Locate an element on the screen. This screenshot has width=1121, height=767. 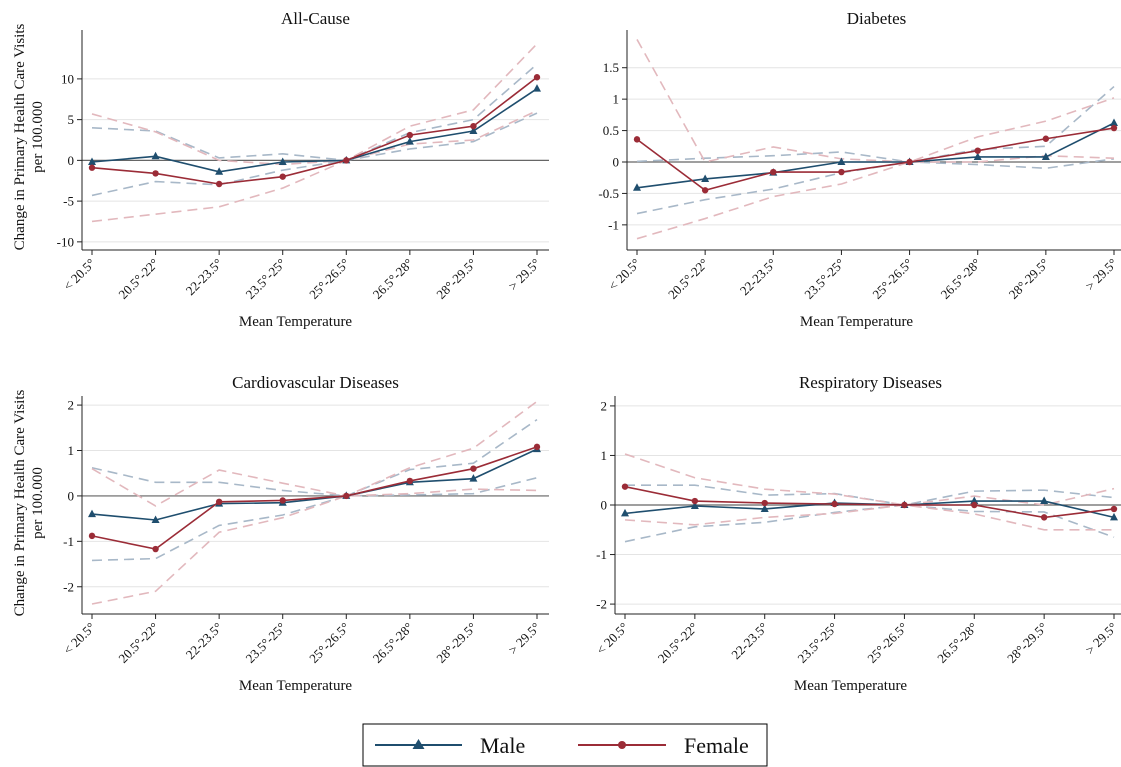
y-tick-label: 1.5 is located at coordinates (611, 67).